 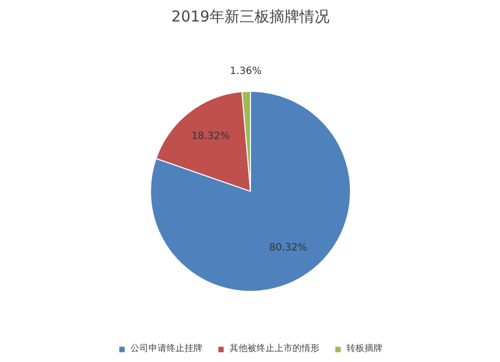 What do you see at coordinates (211, 136) in the screenshot?
I see `data-label: 18.32%` at bounding box center [211, 136].